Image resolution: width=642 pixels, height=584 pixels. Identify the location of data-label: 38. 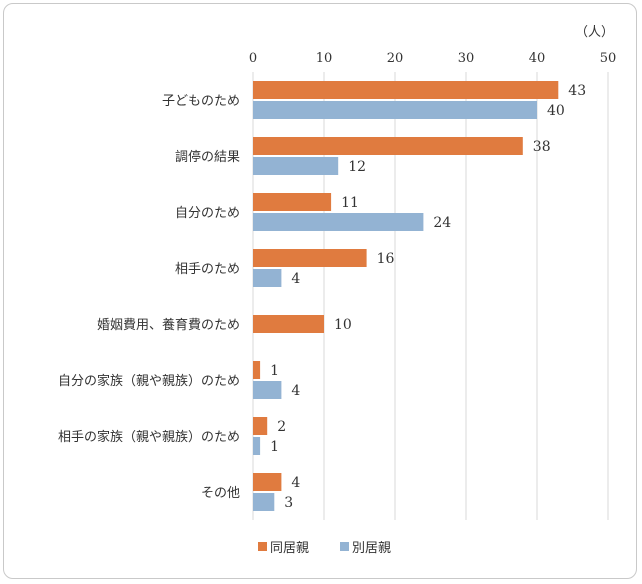
(542, 147).